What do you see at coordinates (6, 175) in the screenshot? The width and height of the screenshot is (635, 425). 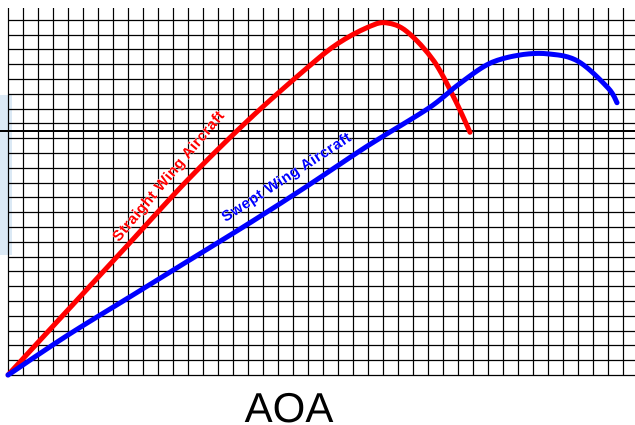 I see `left-edge-shading` at bounding box center [6, 175].